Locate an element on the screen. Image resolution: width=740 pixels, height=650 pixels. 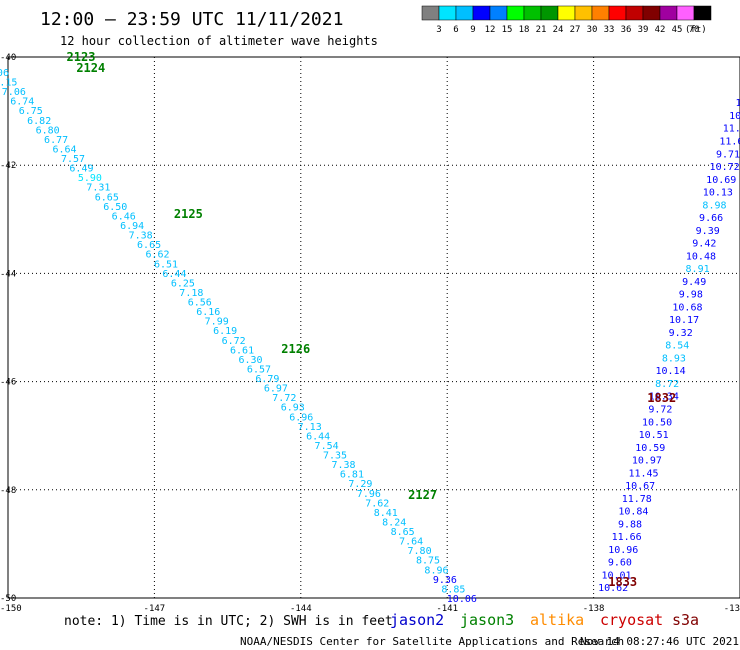
satellite-legend-entry: jason2 is located at coordinates (417, 620).